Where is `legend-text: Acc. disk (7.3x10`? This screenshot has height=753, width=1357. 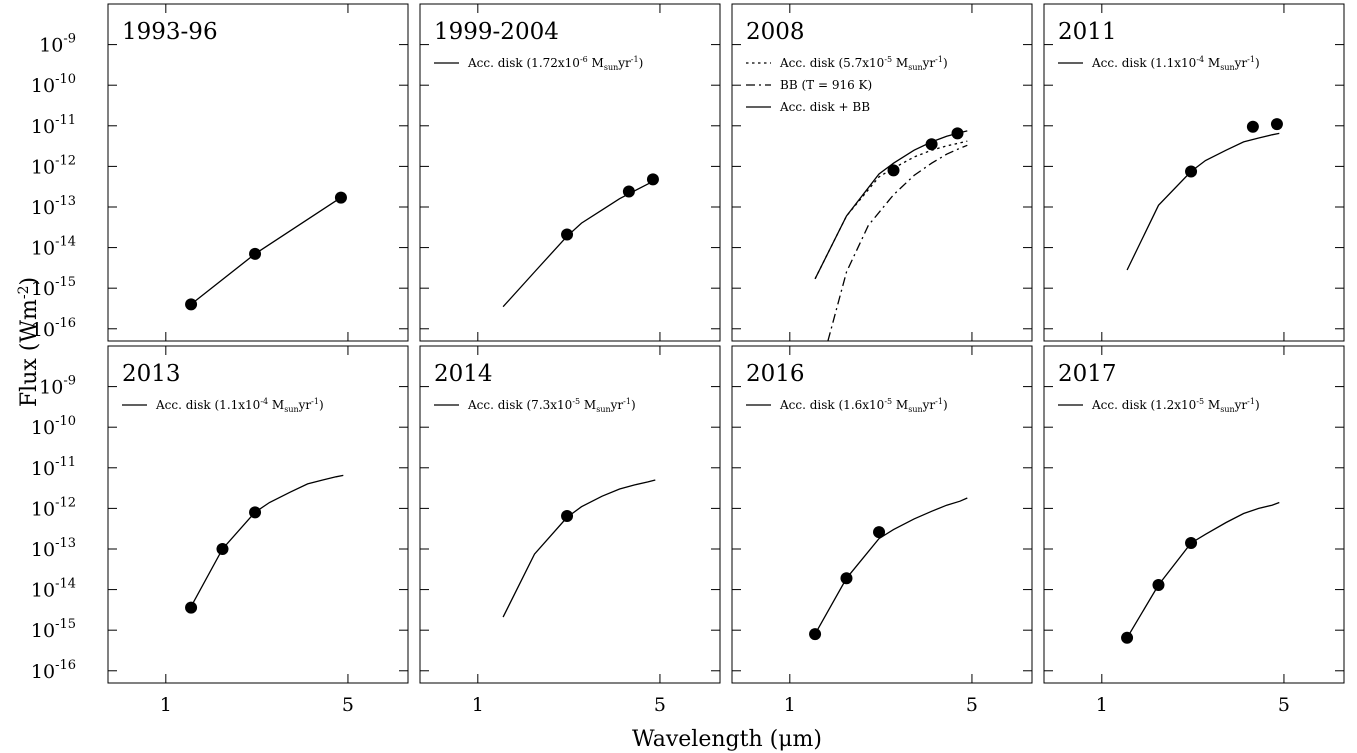 legend-text: Acc. disk (7.3x10 is located at coordinates (519, 405).